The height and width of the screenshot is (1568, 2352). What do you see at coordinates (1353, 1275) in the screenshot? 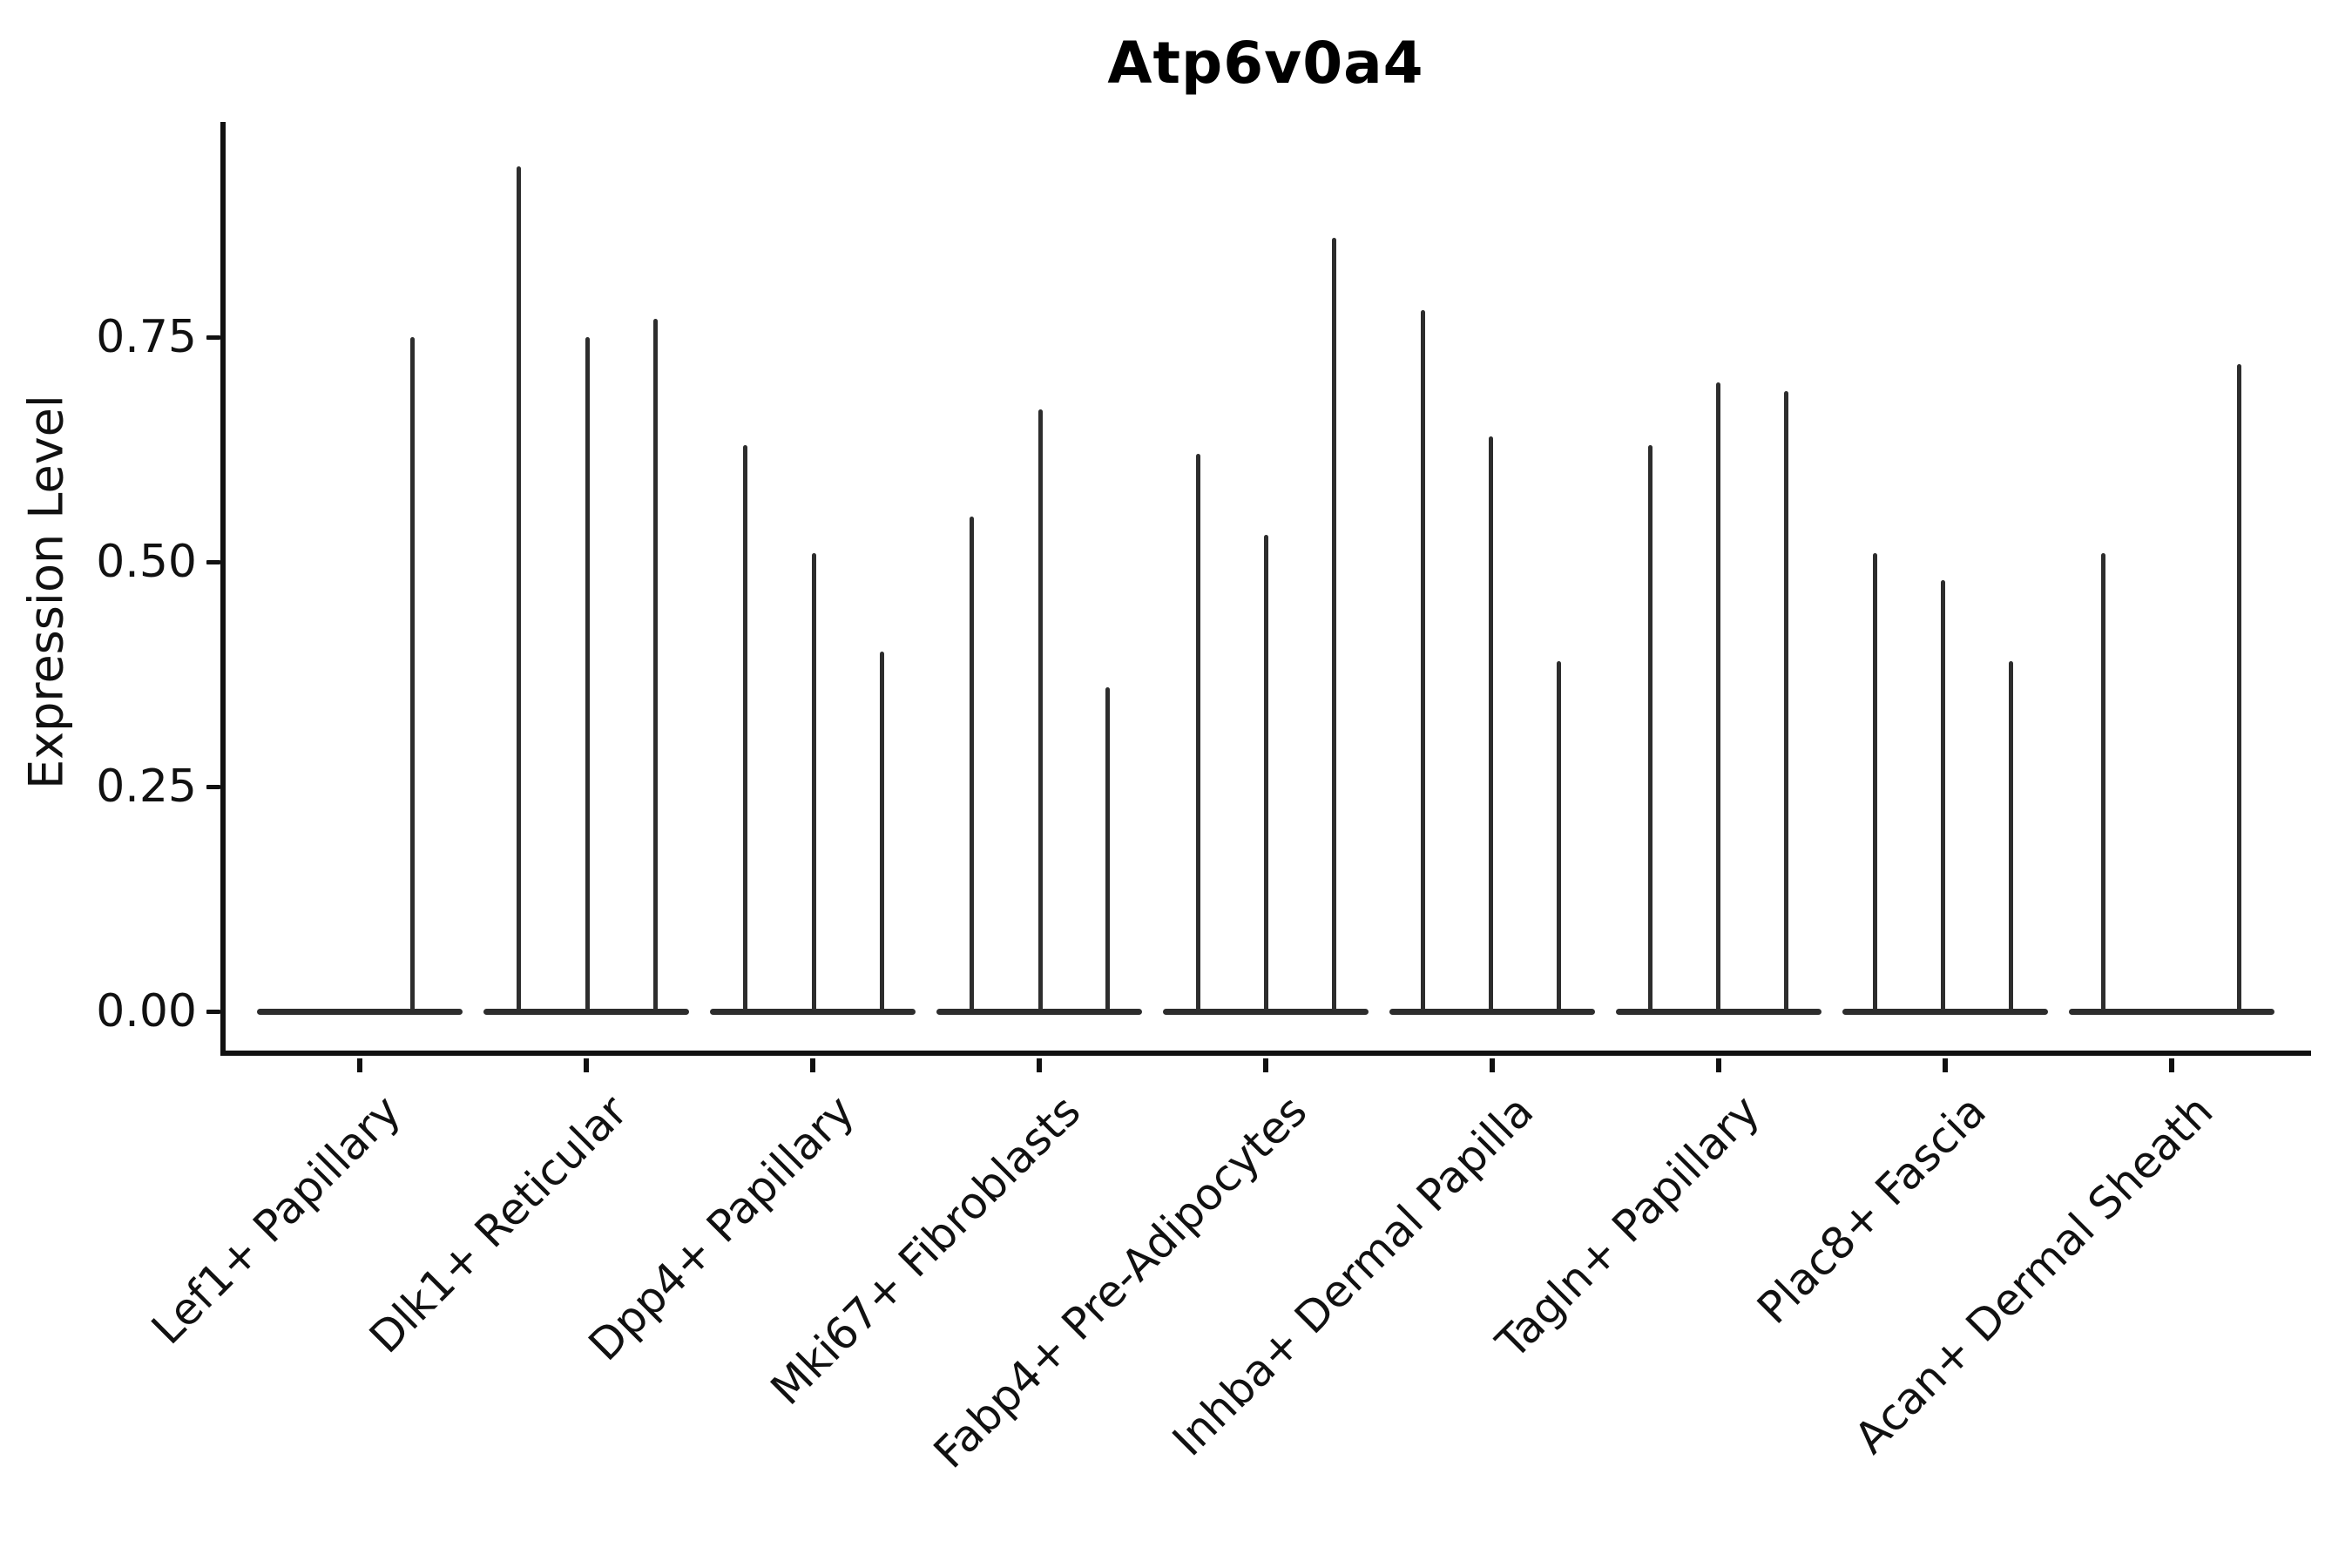
I see `x-category-label: Inhba+ Dermal Papilla` at bounding box center [1353, 1275].